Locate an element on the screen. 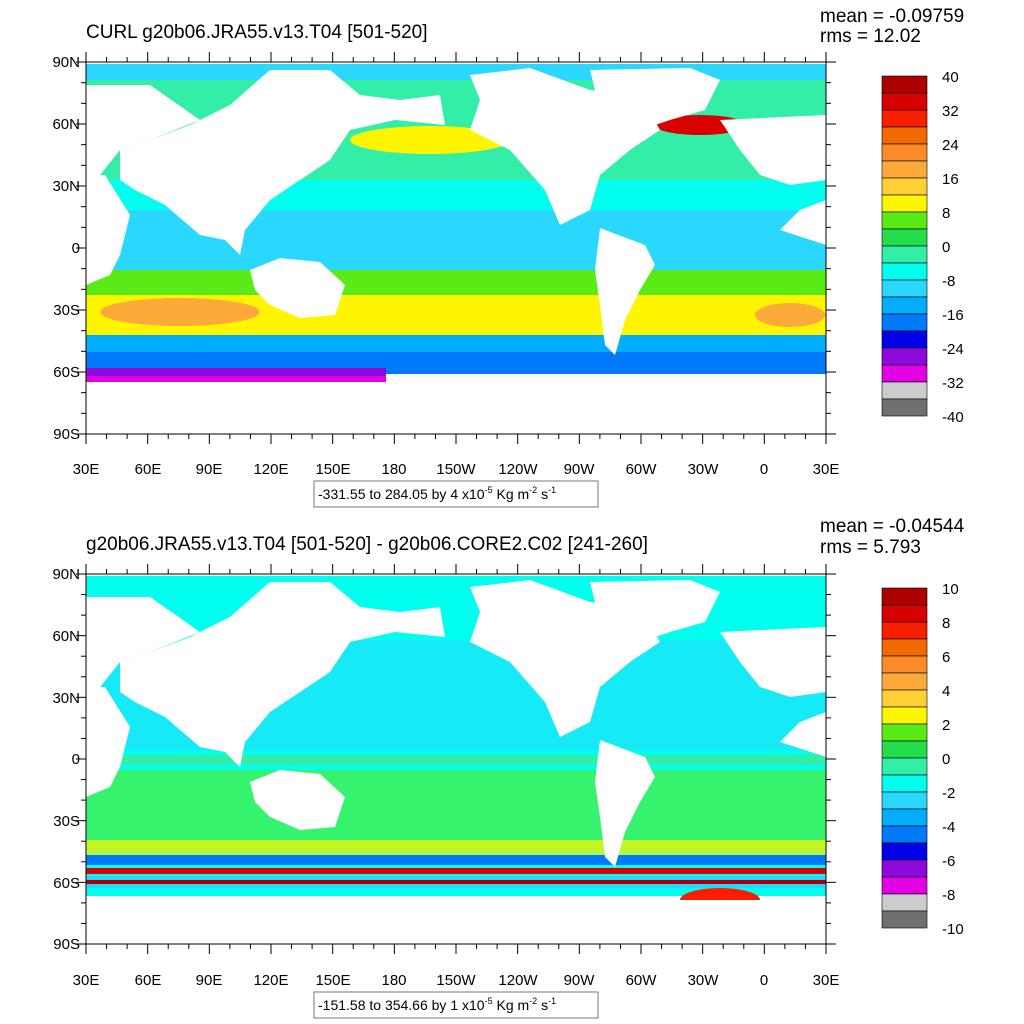  panel-1-colorbar-label: -16 is located at coordinates (953, 315).